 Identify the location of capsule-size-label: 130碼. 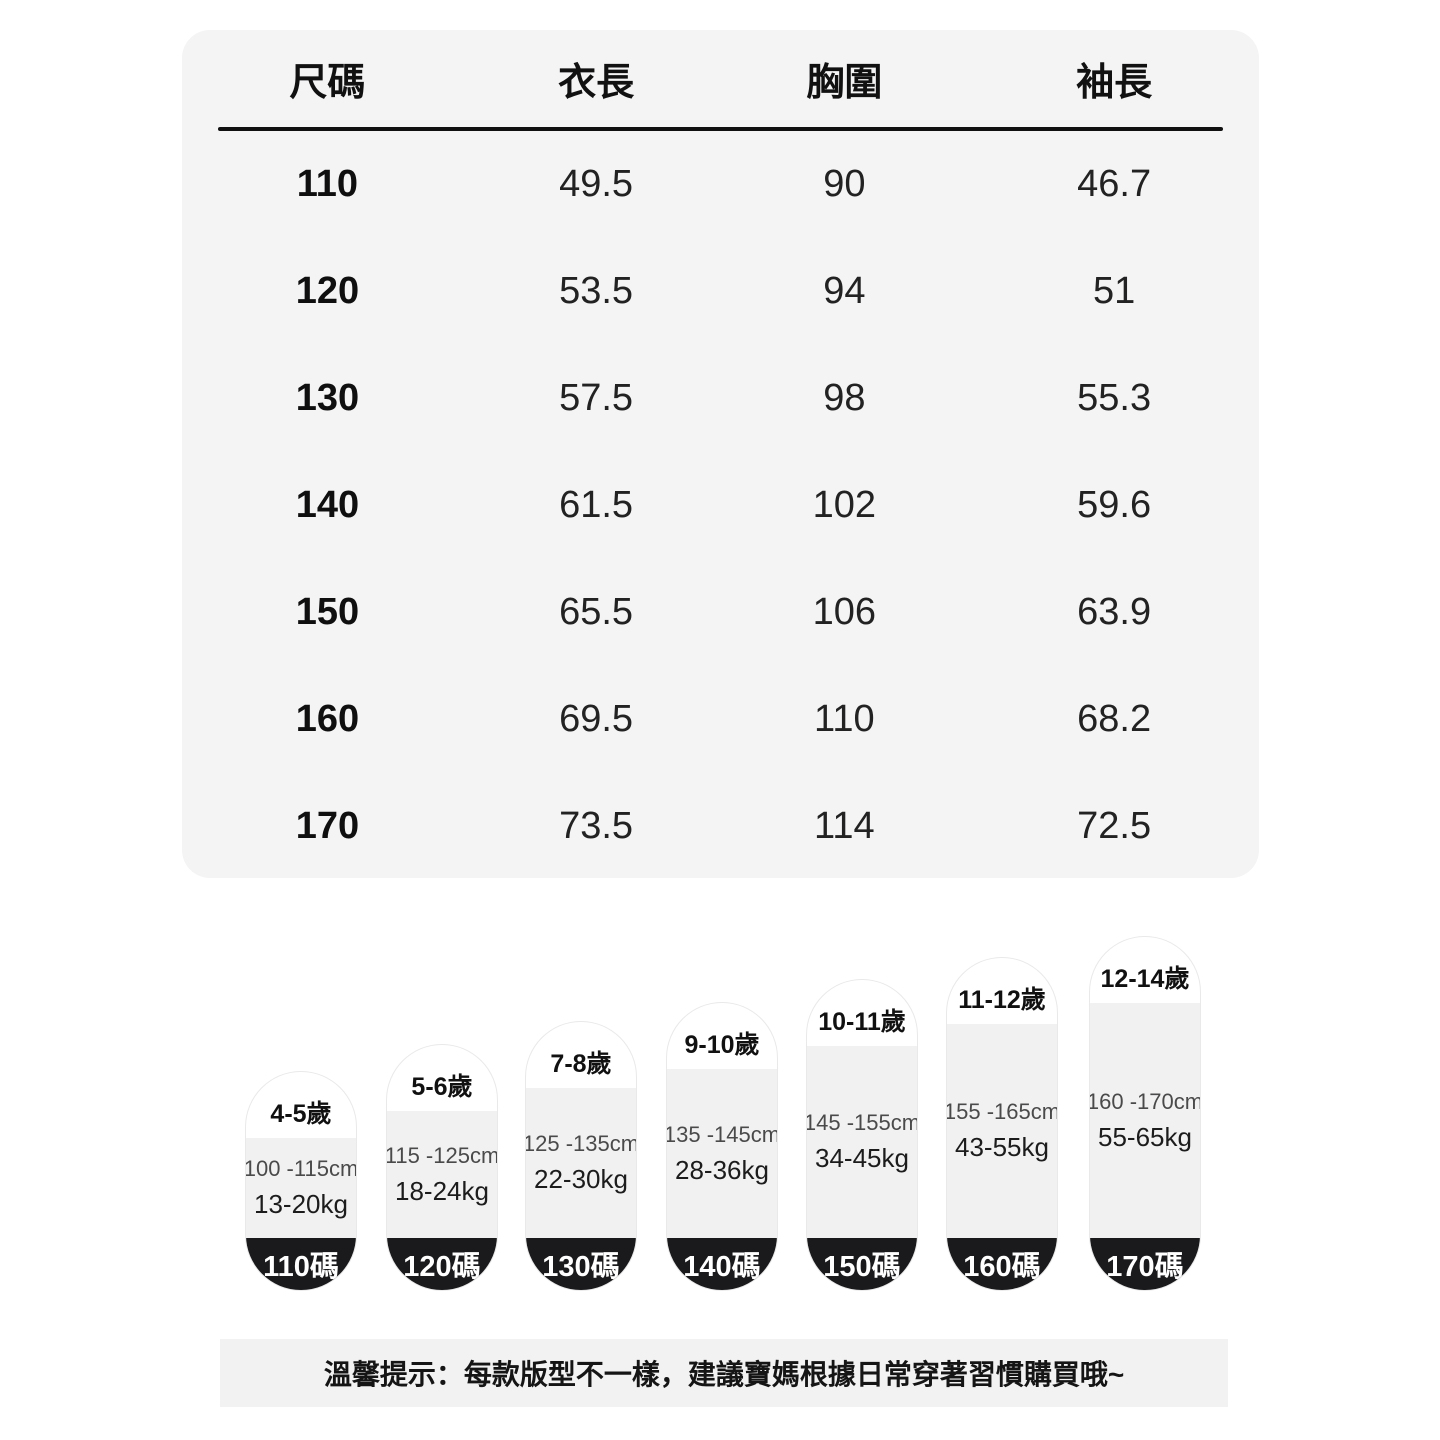
(581, 1264).